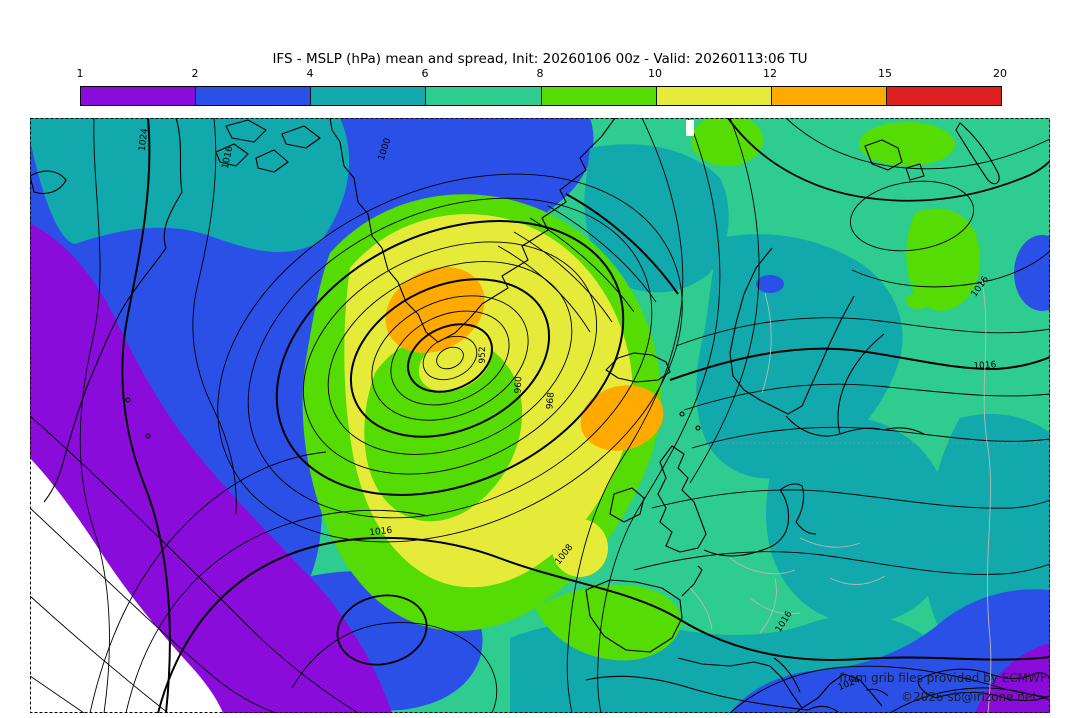  Describe the element at coordinates (483, 354) in the screenshot. I see `isobar-label: 952` at that location.